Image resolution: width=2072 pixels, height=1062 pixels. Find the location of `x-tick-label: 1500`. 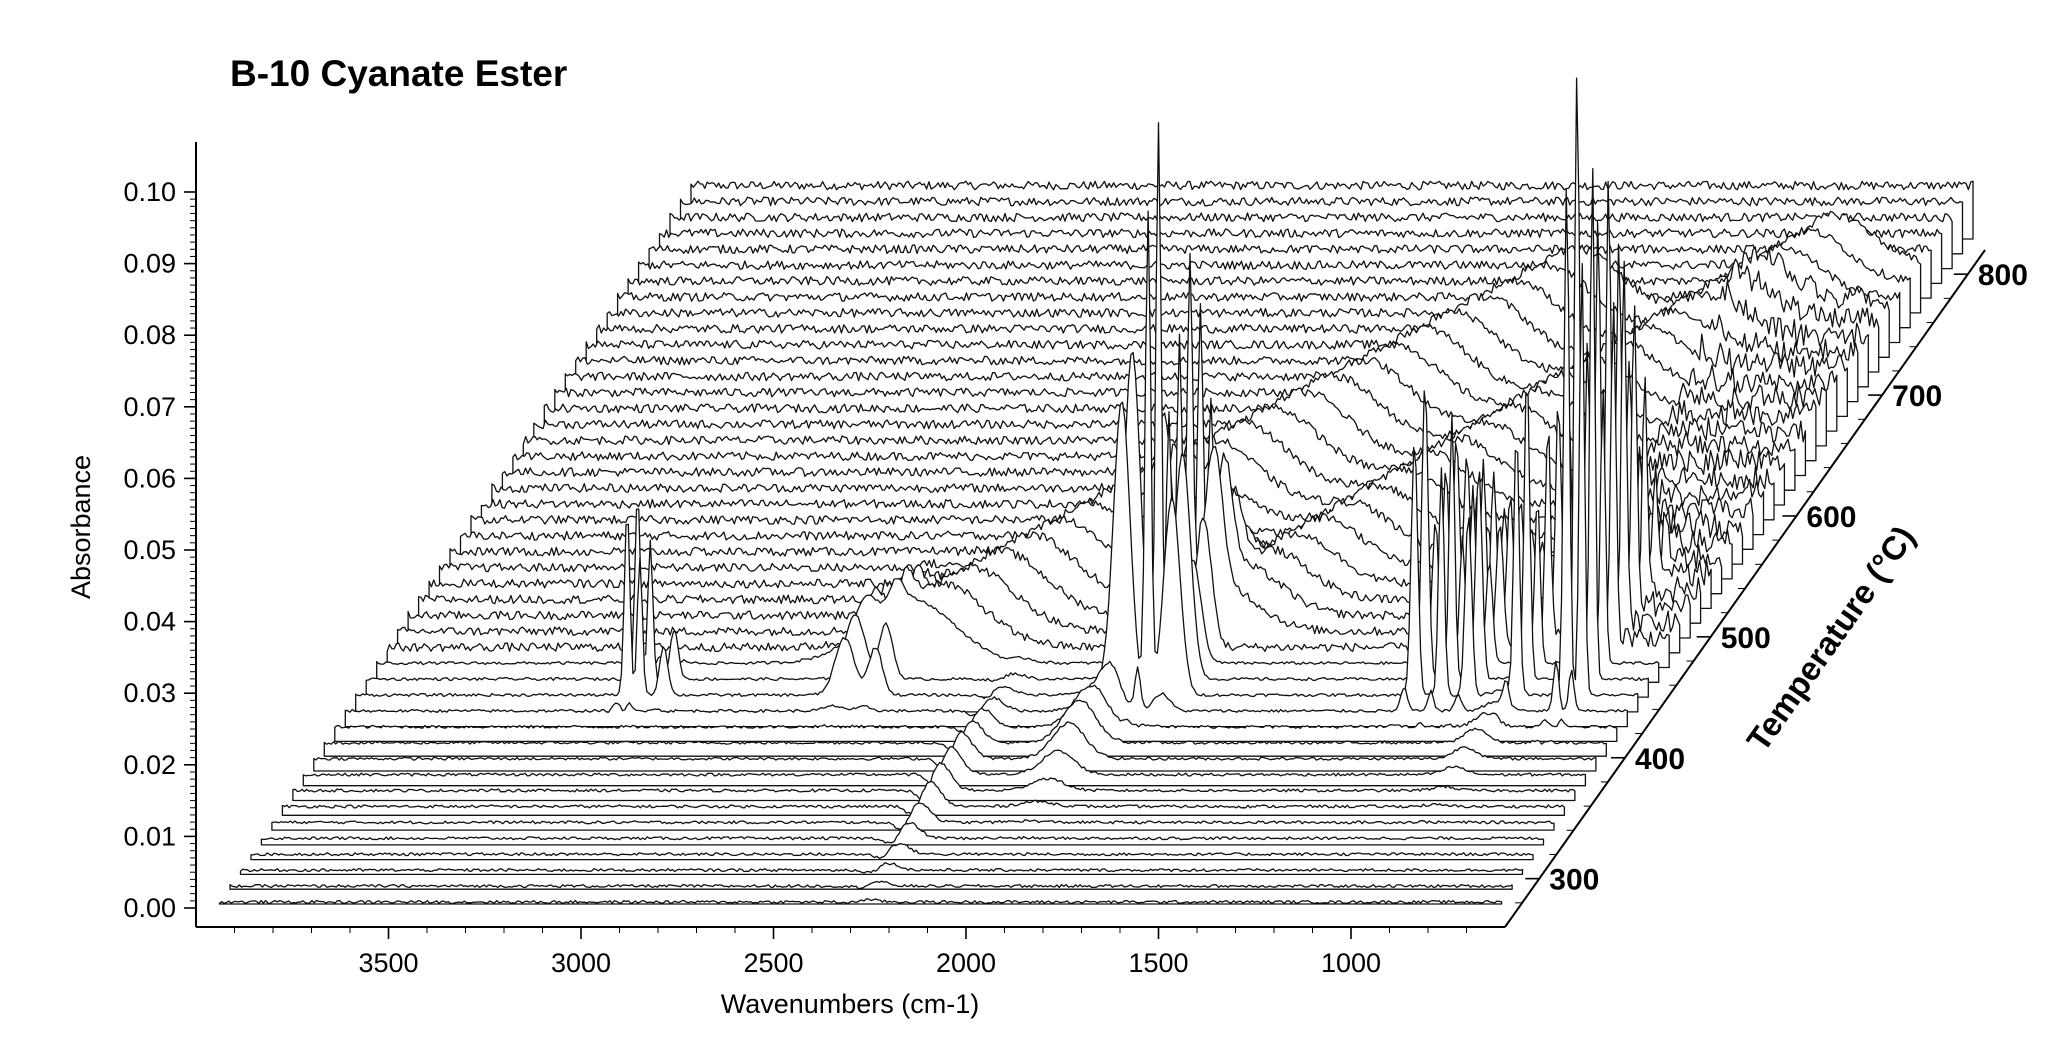

x-tick-label: 1500 is located at coordinates (1158, 963).